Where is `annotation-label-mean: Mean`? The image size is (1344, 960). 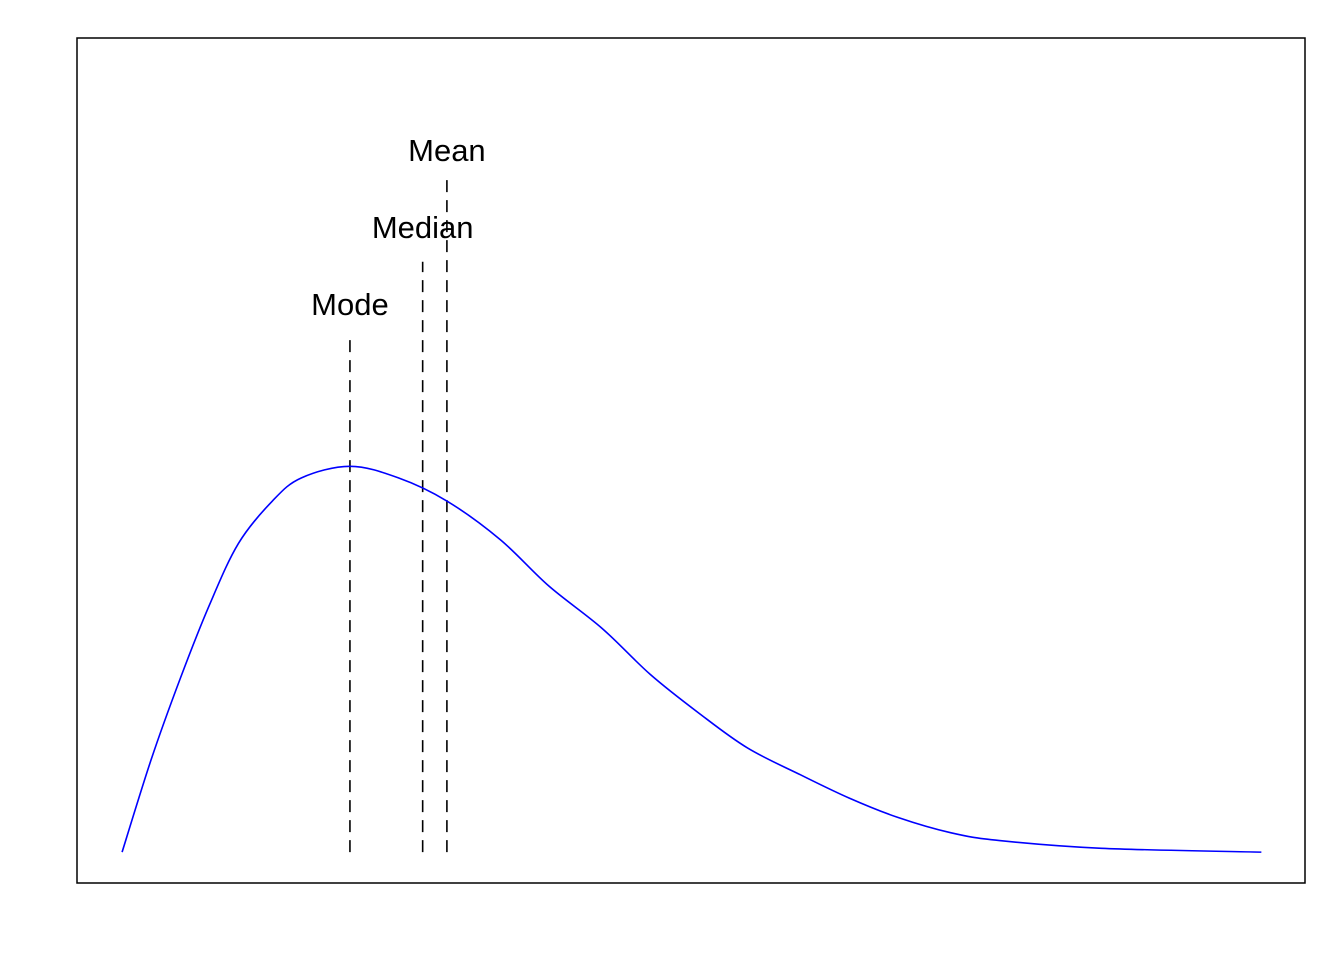
annotation-label-mean: Mean is located at coordinates (447, 150).